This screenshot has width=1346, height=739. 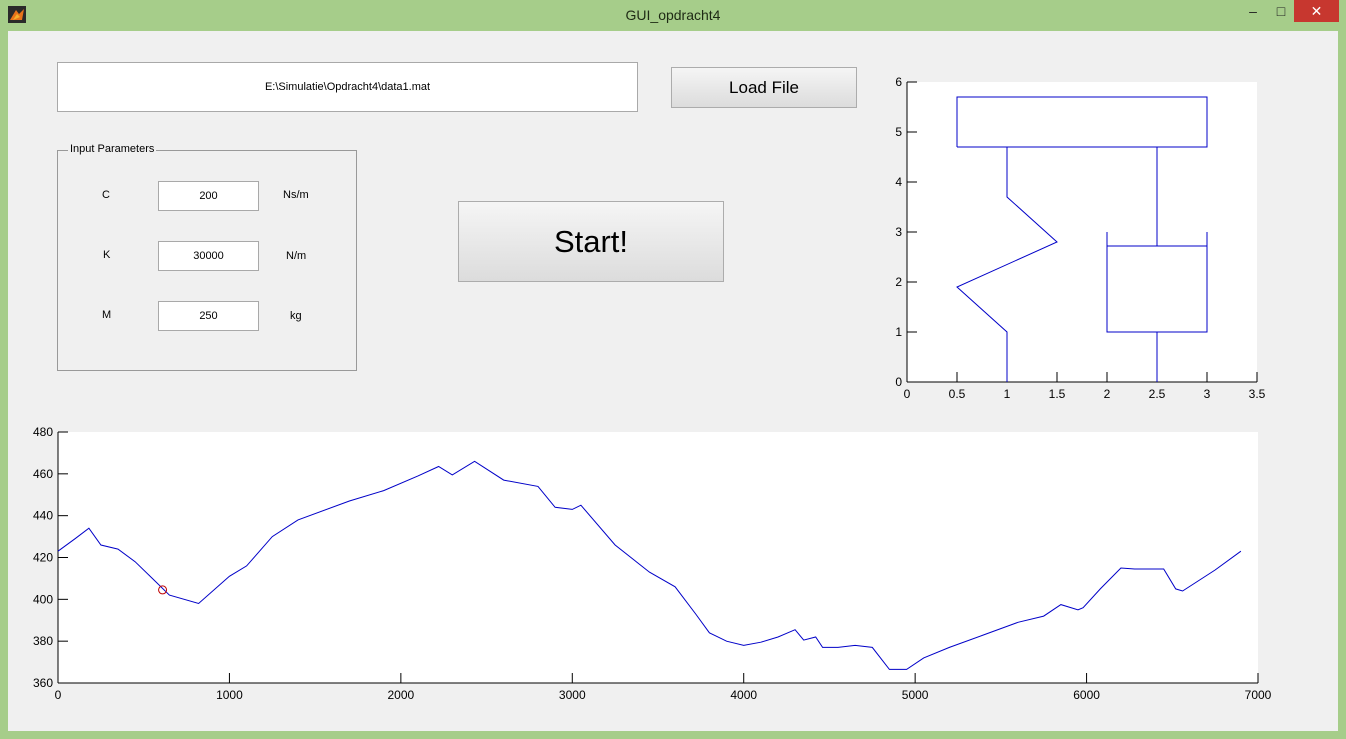 What do you see at coordinates (1257, 394) in the screenshot?
I see `x-tick-label: 3.5` at bounding box center [1257, 394].